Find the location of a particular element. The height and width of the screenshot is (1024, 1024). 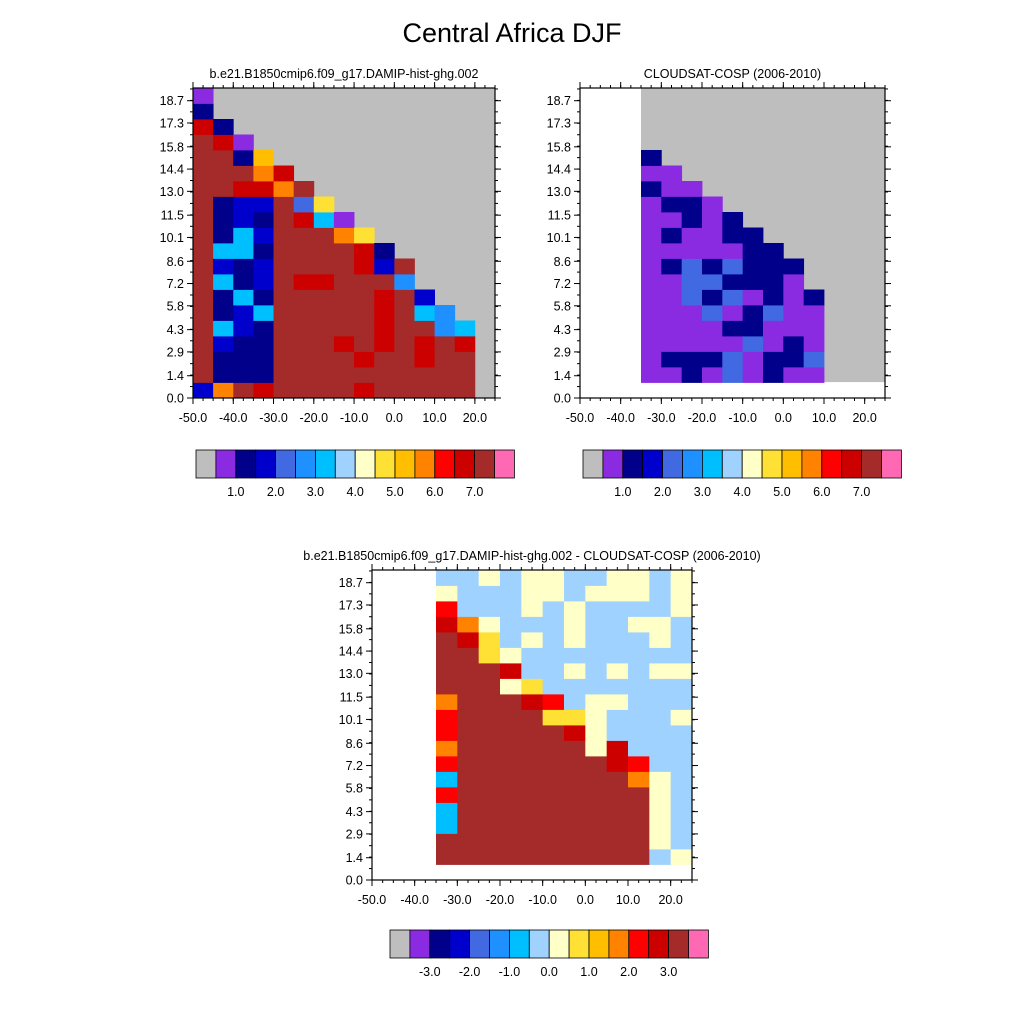

colorbar-label: 0.0 is located at coordinates (549, 972).